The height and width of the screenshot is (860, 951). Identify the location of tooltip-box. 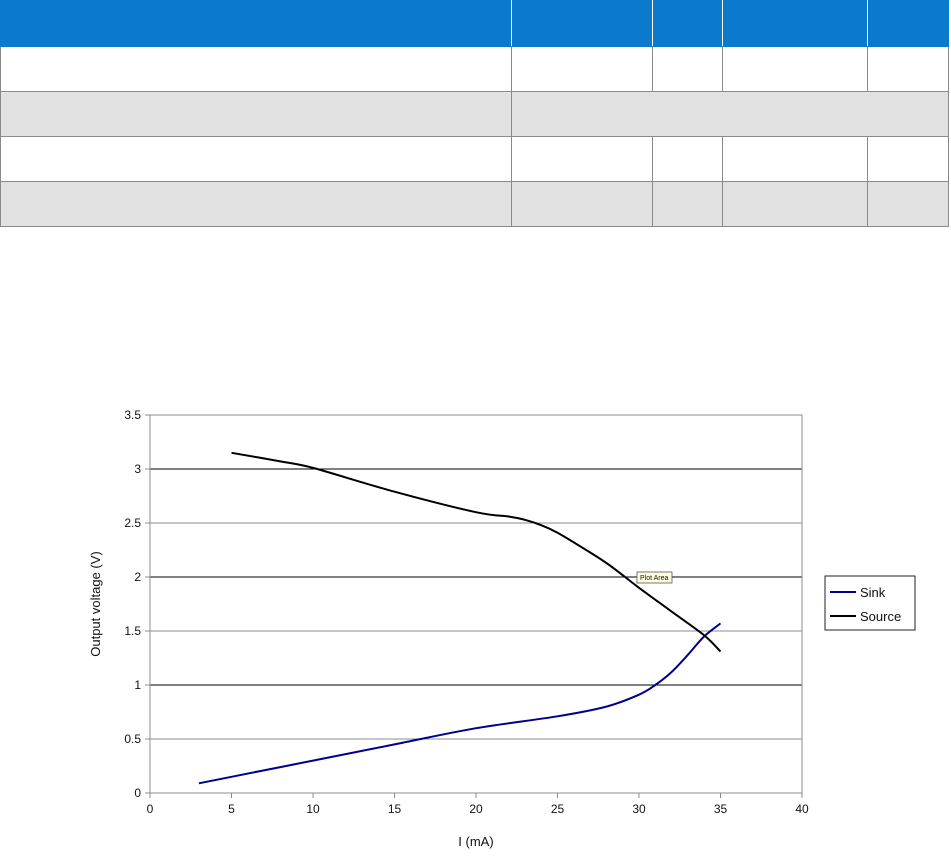
(654, 577).